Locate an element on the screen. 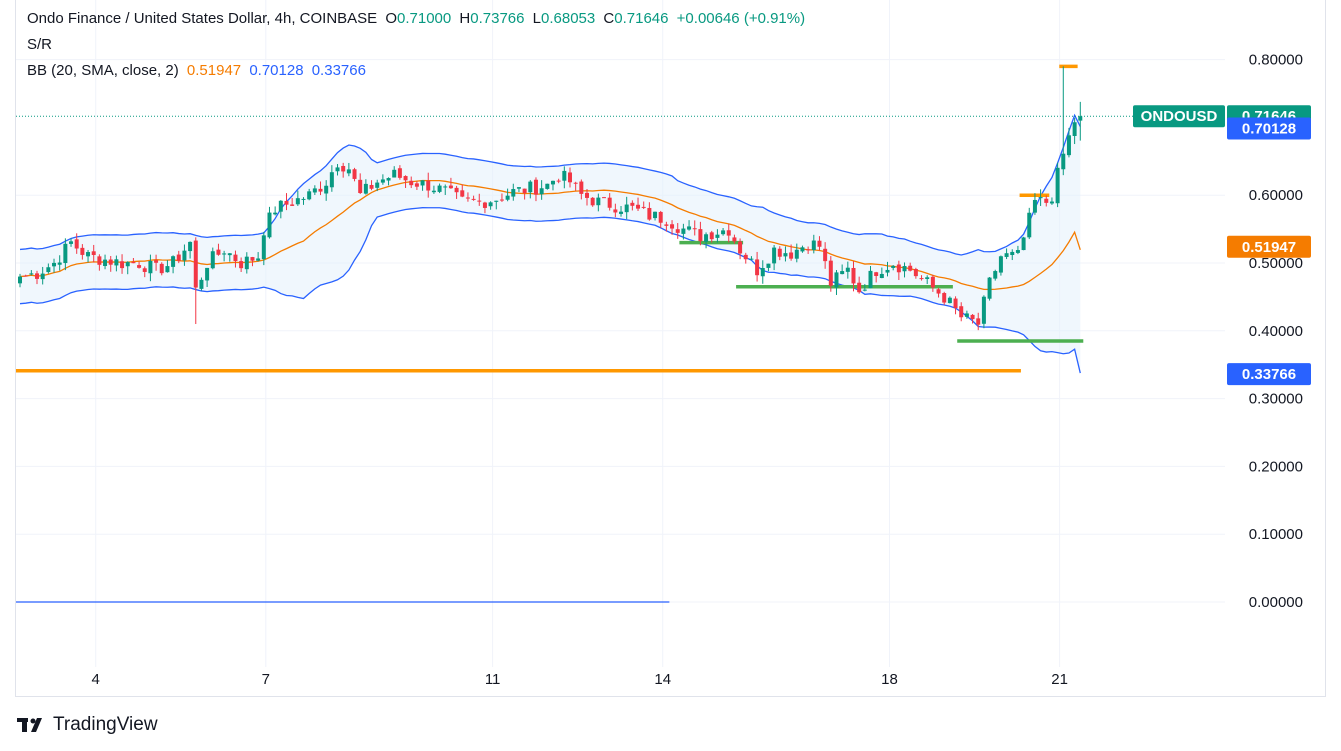 This screenshot has height=751, width=1341. y-tick-label: 0.10000 is located at coordinates (1276, 534).